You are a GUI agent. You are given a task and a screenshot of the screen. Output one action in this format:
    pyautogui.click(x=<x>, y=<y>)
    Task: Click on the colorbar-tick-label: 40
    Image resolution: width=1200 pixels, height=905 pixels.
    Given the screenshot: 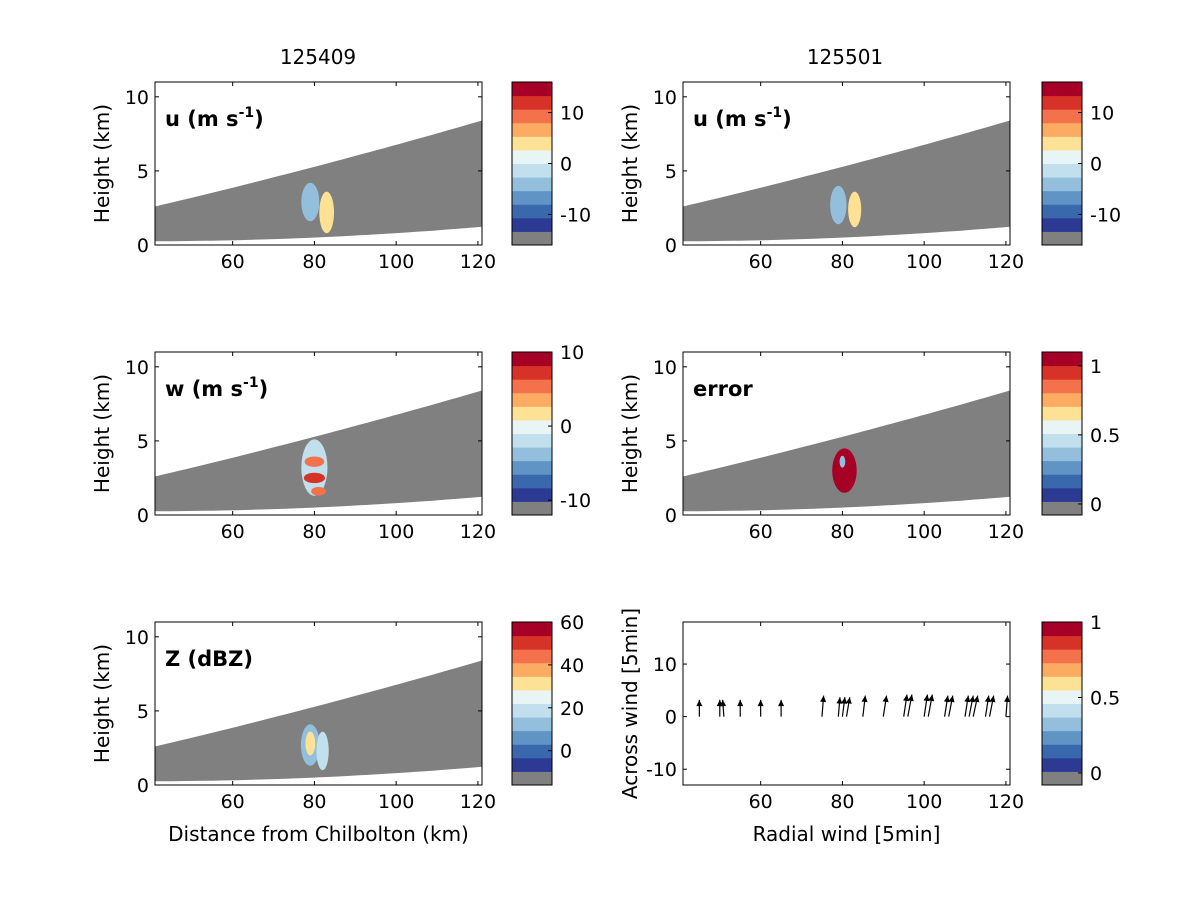 What is the action you would take?
    pyautogui.click(x=572, y=666)
    